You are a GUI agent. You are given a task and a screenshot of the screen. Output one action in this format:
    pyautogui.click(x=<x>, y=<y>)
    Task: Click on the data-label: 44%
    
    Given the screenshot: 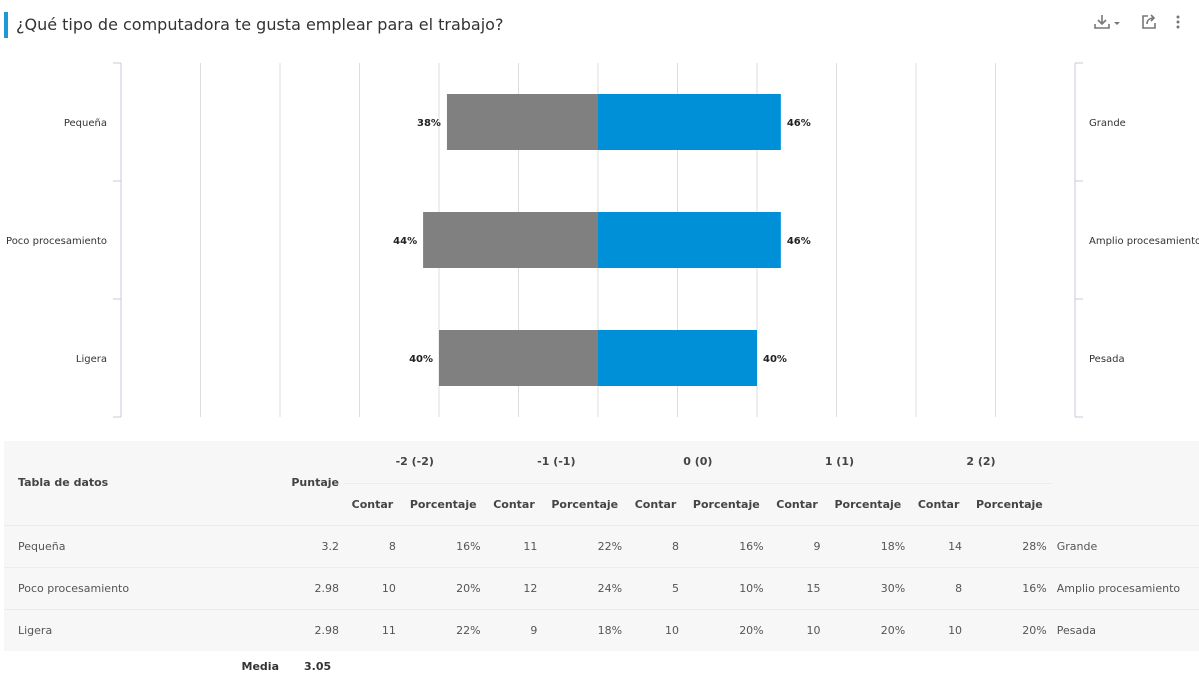 What is the action you would take?
    pyautogui.click(x=405, y=241)
    